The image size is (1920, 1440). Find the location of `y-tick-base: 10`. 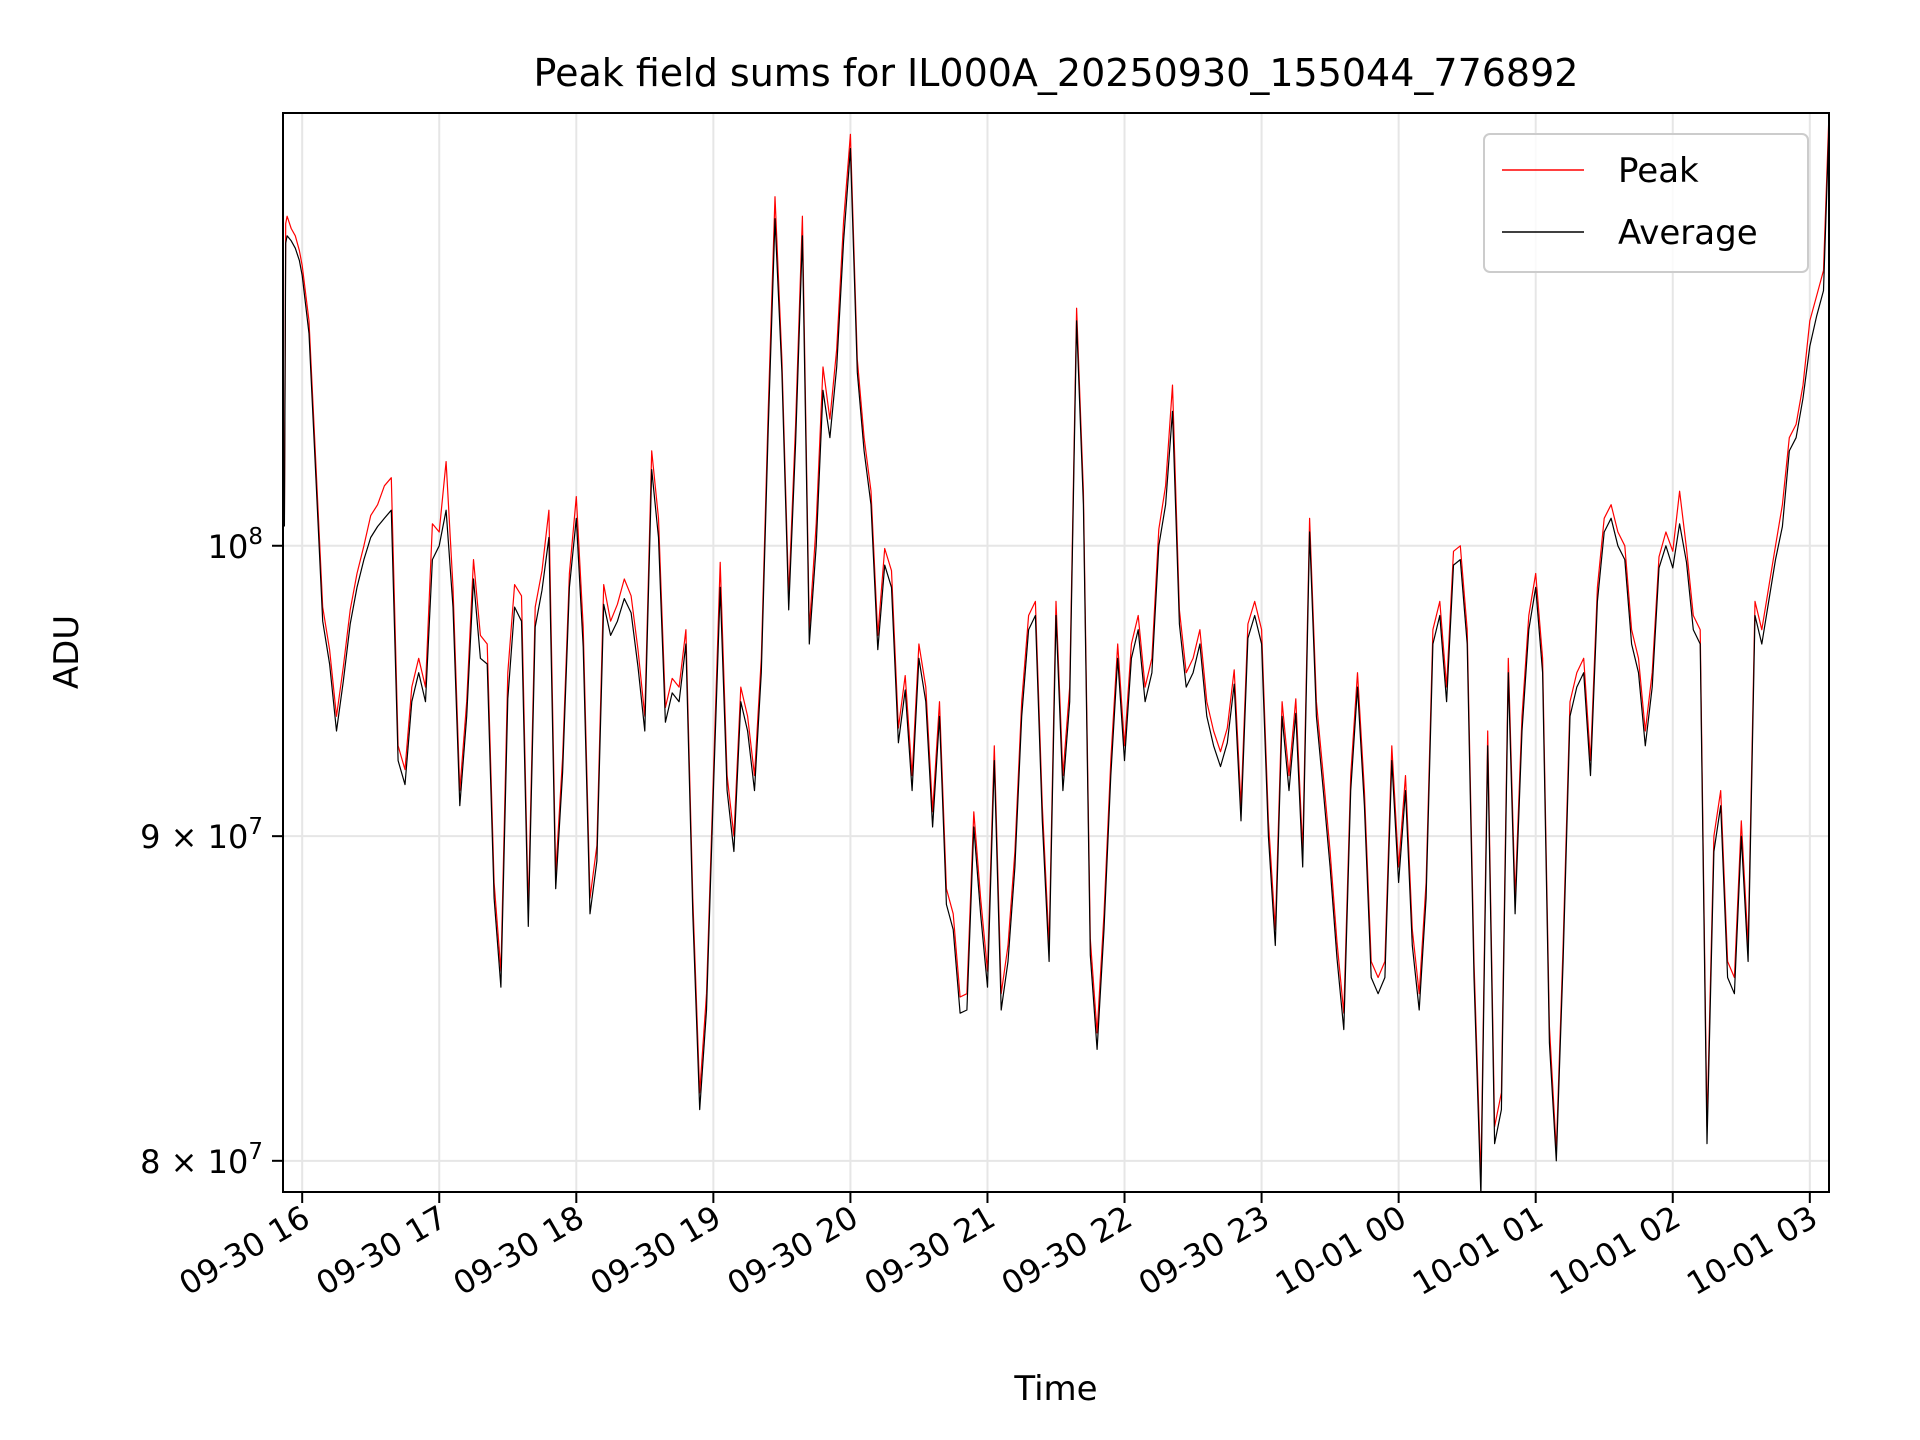

y-tick-base: 10 is located at coordinates (228, 547).